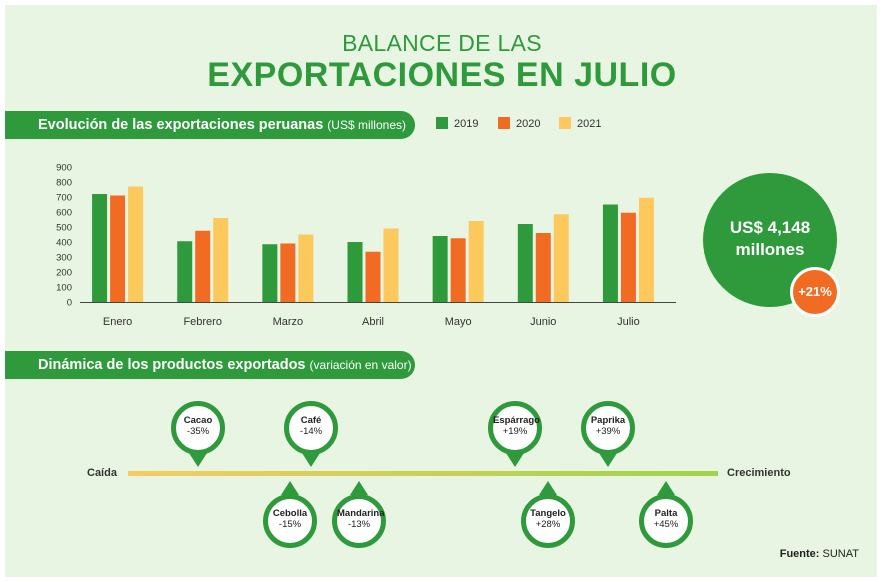 Image resolution: width=884 pixels, height=582 pixels. What do you see at coordinates (504, 123) in the screenshot?
I see `legend-swatch-2020` at bounding box center [504, 123].